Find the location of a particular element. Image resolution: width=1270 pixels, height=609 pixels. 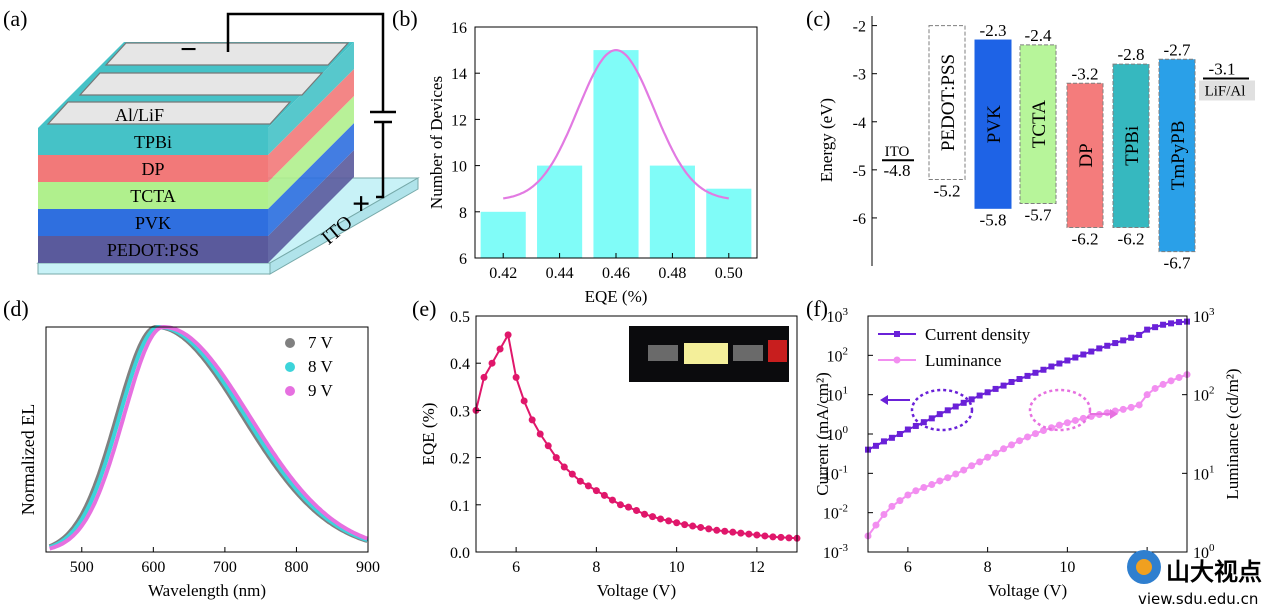

y-axis-label: EQE (%) is located at coordinates (428, 434).